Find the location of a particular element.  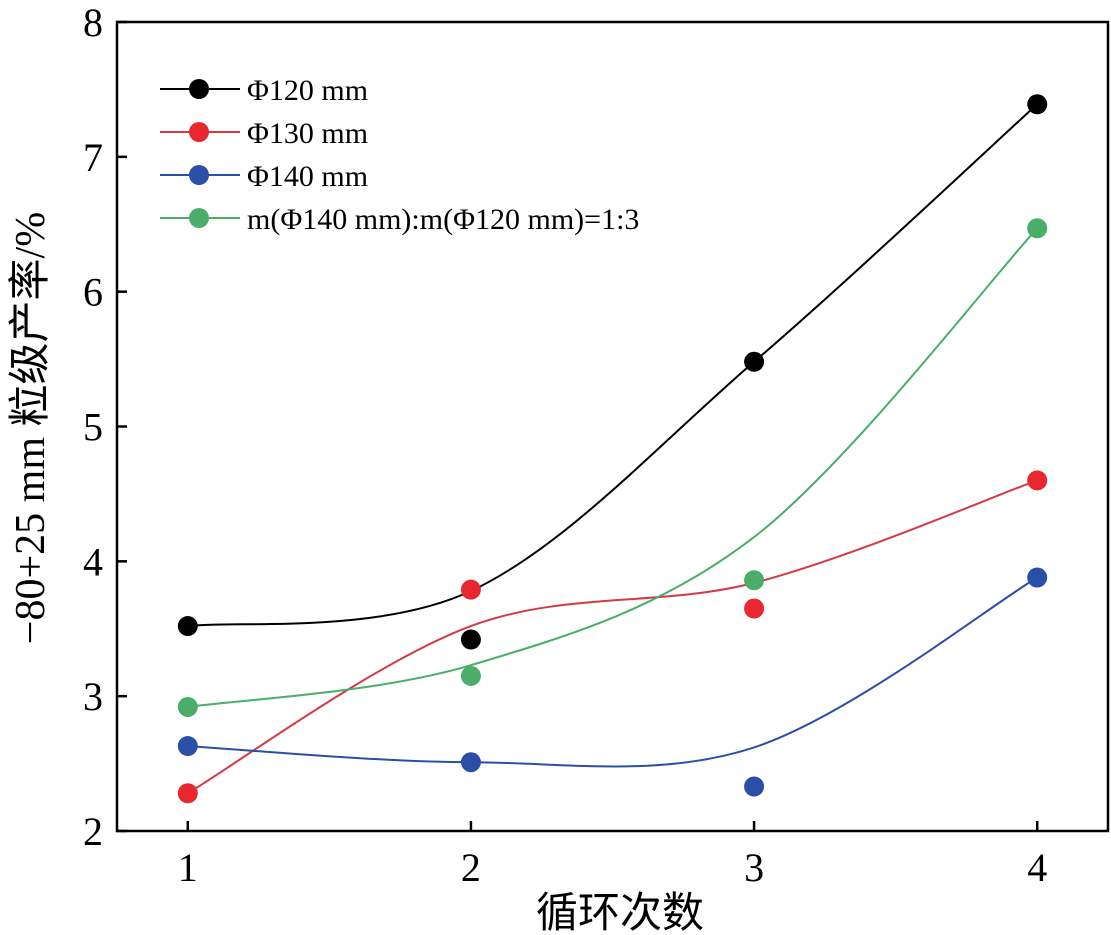

x-axis: 1 2 3 4 is located at coordinates (612, 855).